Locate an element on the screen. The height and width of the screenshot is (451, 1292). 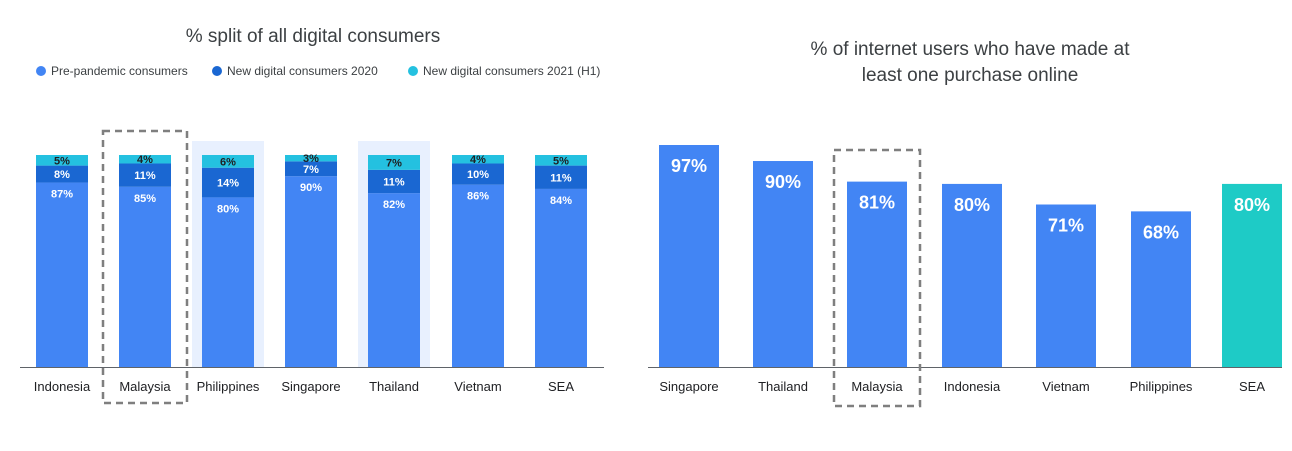
data-label-sea-new-digital-consumers-2021-h1: 5% is located at coordinates (561, 161).